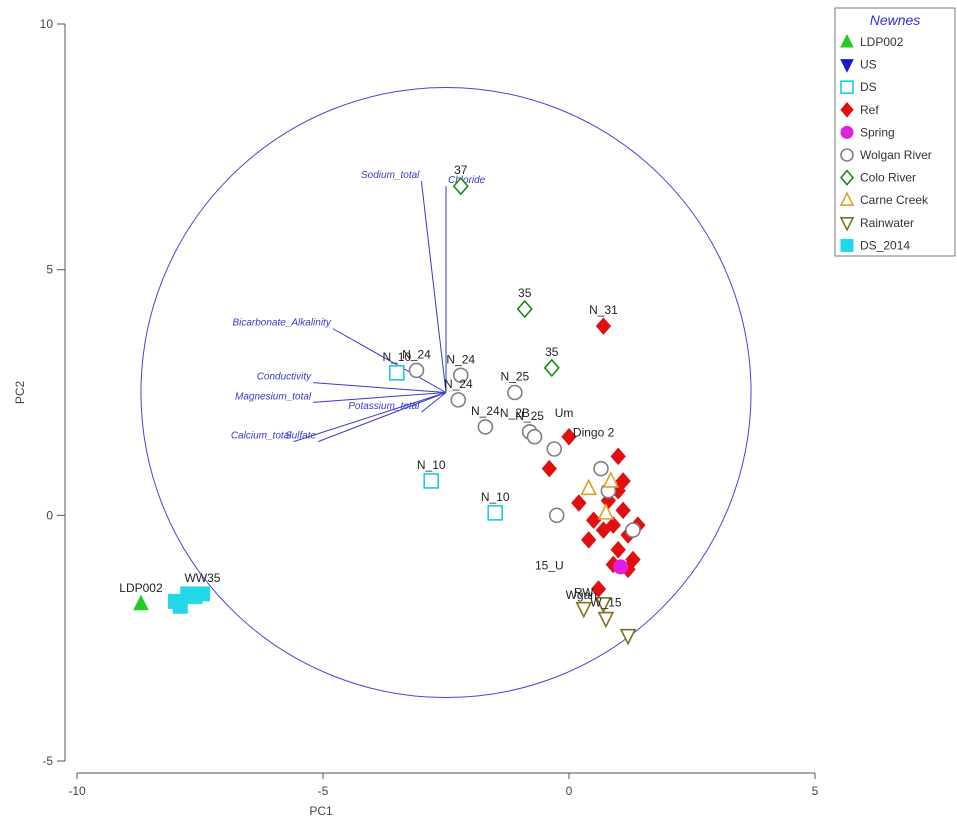  I want to click on legend-entry-label: Colo River, so click(888, 178).